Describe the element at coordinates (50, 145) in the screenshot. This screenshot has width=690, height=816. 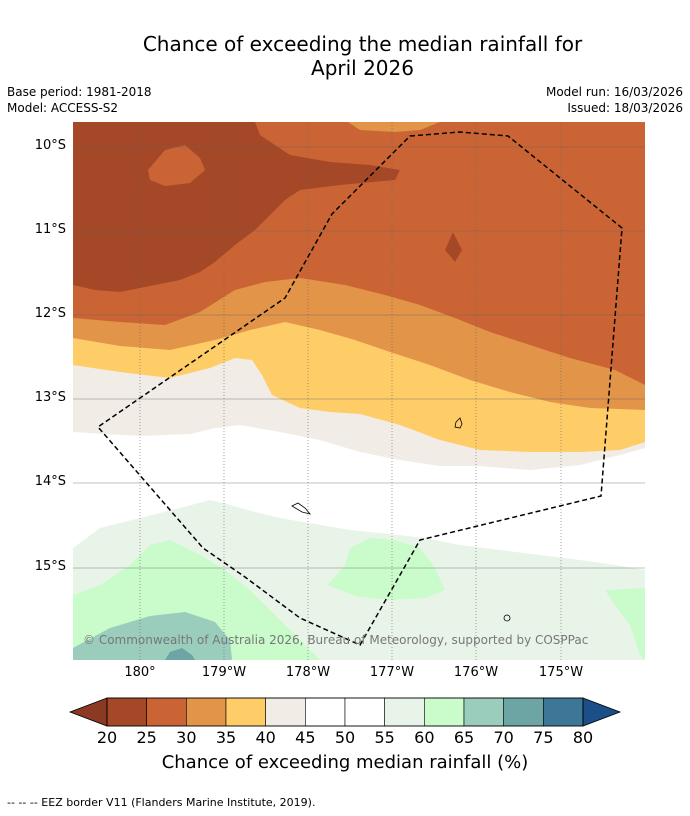
I see `lat-label-10s: 10°S` at that location.